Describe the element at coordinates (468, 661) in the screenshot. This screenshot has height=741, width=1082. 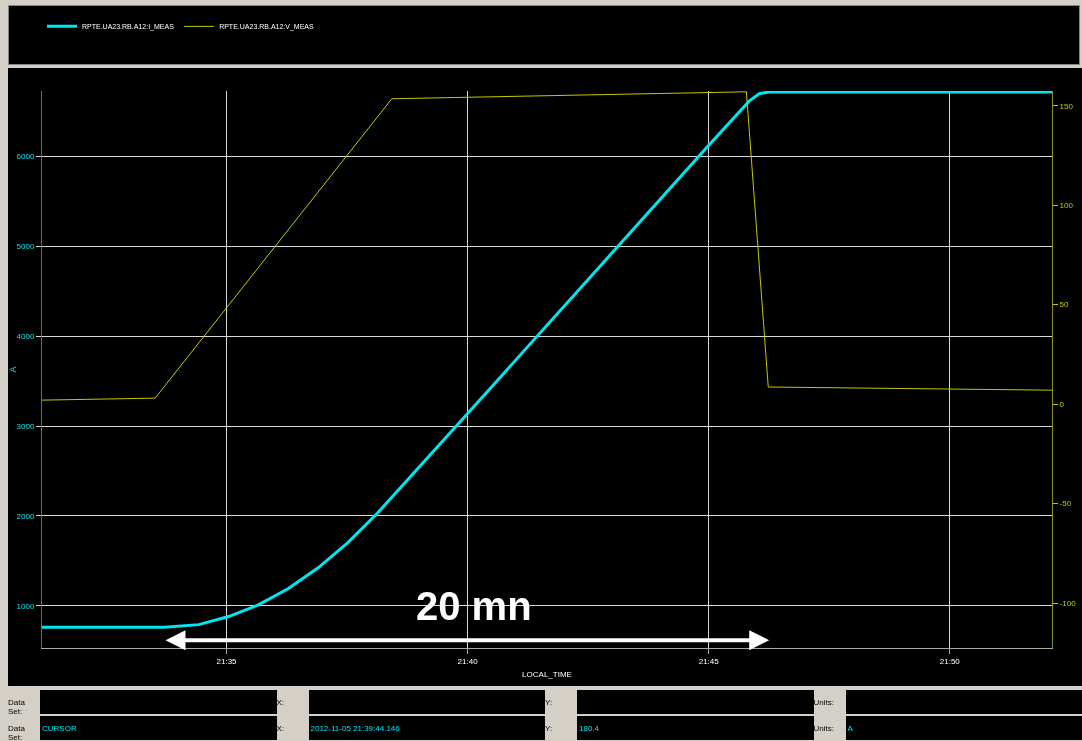
I see `x-tick-label: 21:40` at that location.